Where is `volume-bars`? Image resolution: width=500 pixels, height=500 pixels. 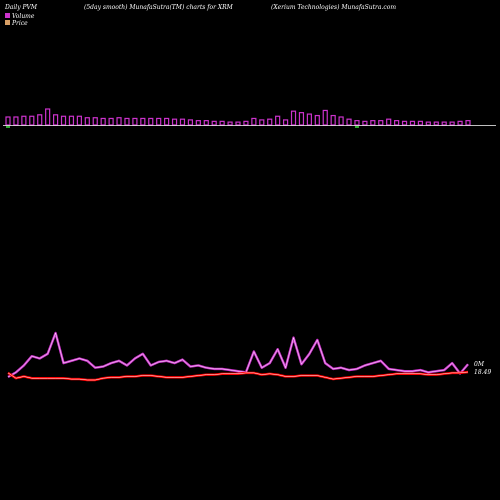
volume-bars is located at coordinates (238, 118).